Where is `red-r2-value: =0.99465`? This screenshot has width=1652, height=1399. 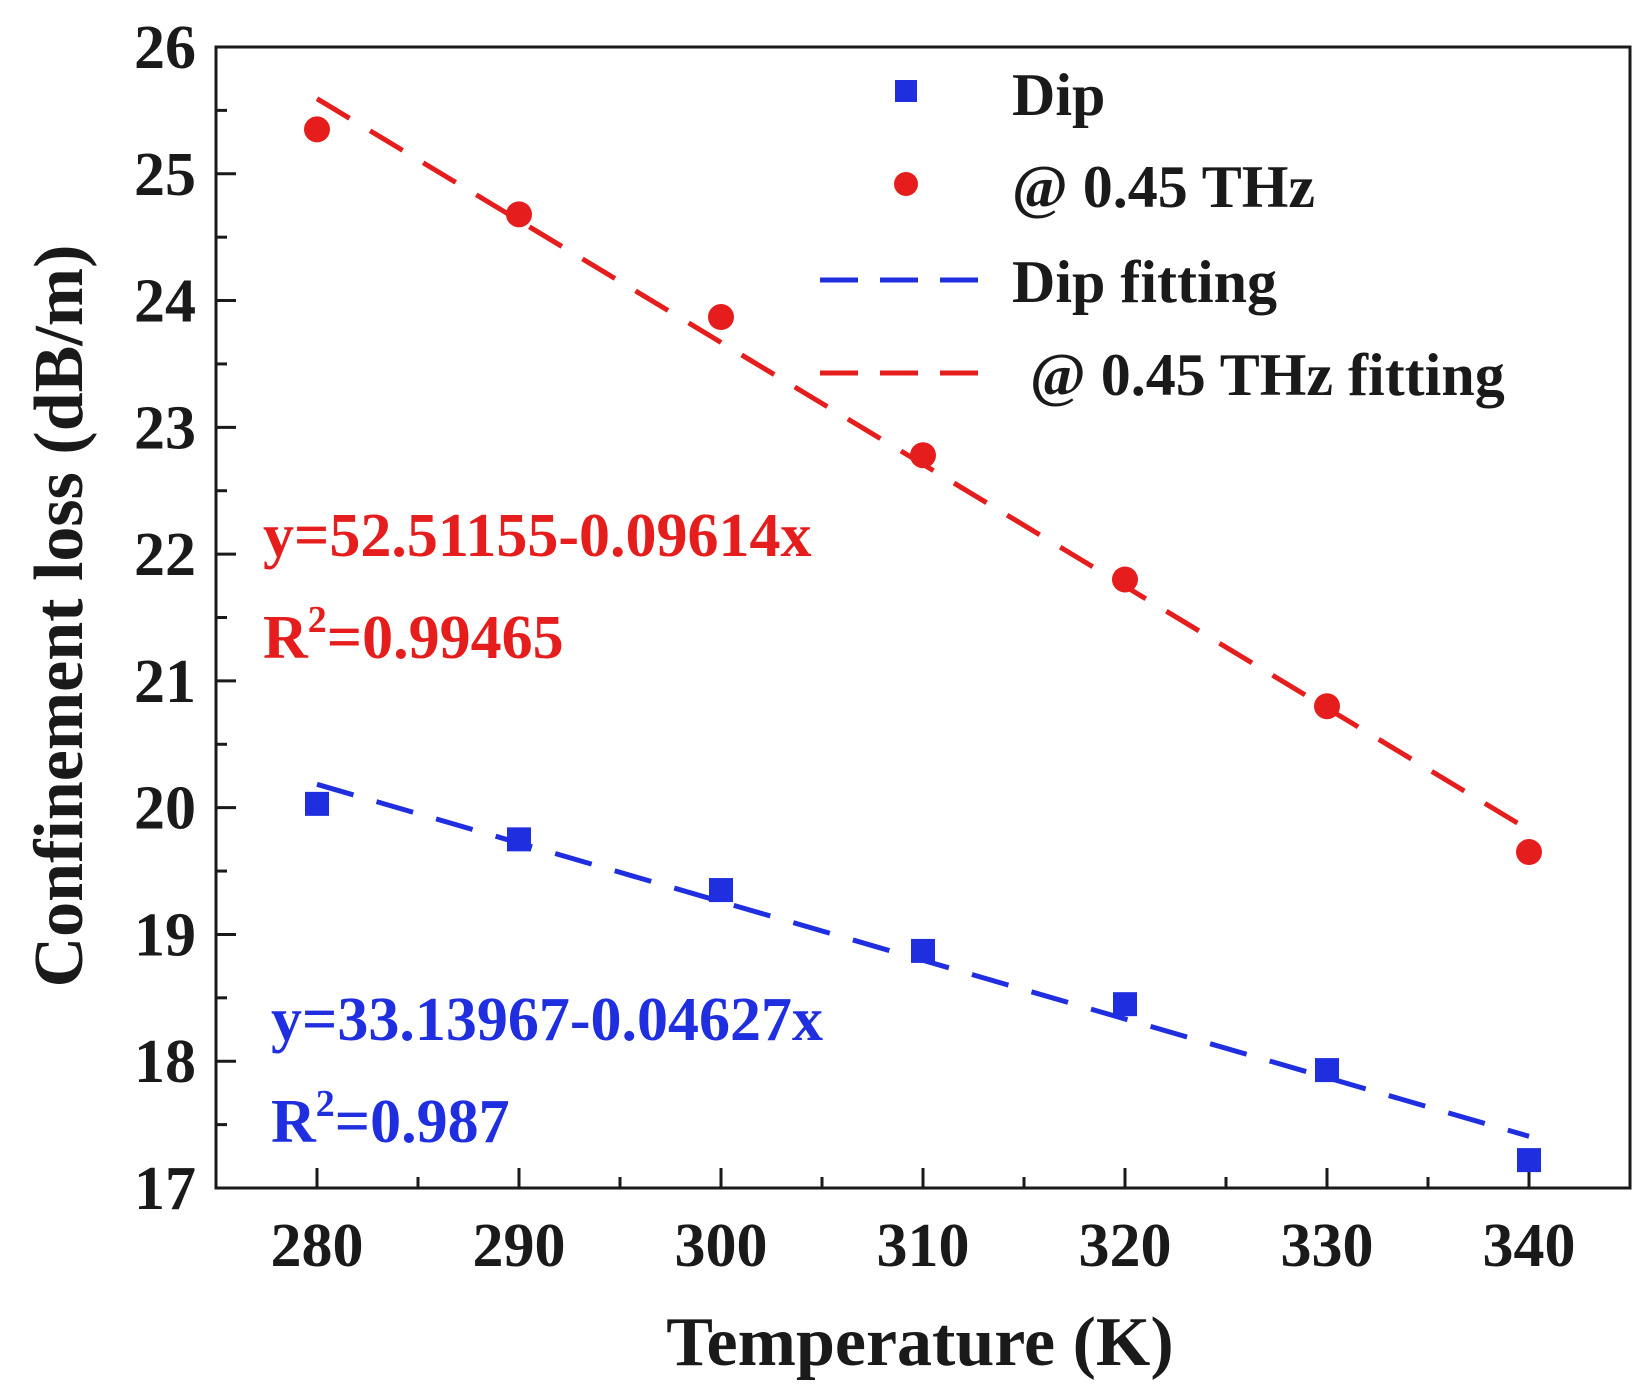 red-r2-value: =0.99465 is located at coordinates (445, 638).